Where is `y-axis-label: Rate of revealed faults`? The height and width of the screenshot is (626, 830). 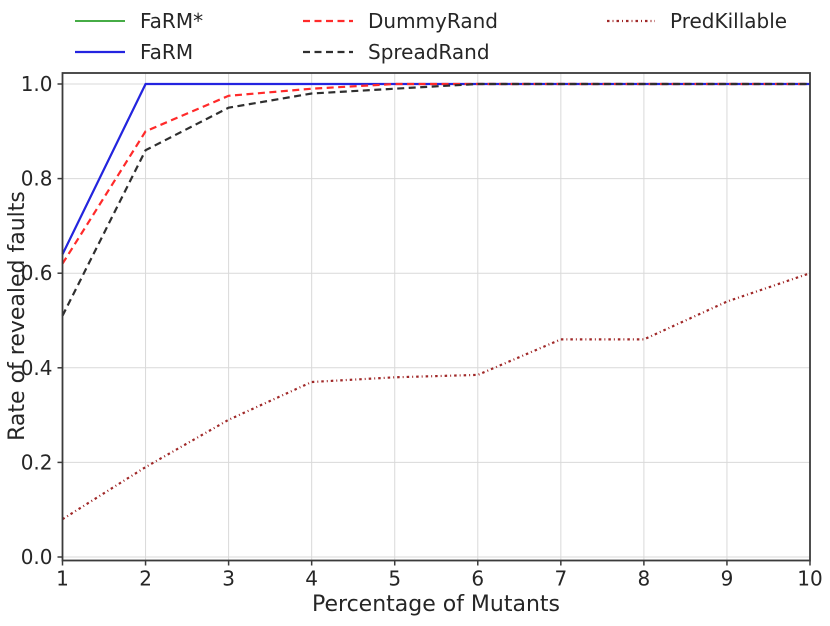
y-axis-label: Rate of revealed faults is located at coordinates (17, 316).